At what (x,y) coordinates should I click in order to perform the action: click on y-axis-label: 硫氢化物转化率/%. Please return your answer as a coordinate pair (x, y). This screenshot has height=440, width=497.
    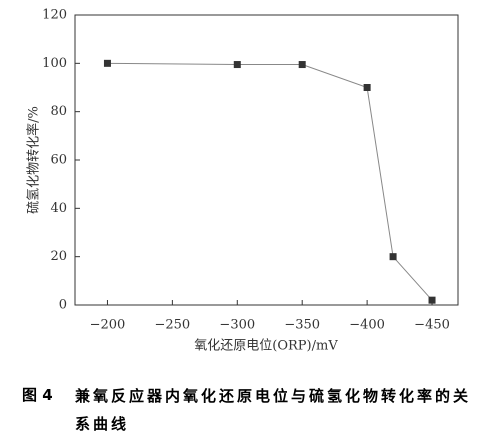
    Looking at the image, I should click on (34, 160).